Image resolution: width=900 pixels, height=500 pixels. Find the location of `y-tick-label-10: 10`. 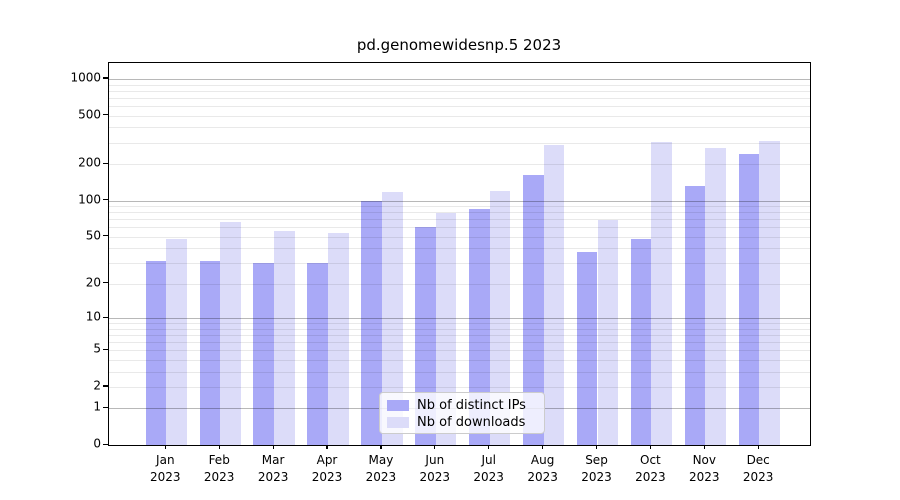

y-tick-label-10: 10 is located at coordinates (93, 316).